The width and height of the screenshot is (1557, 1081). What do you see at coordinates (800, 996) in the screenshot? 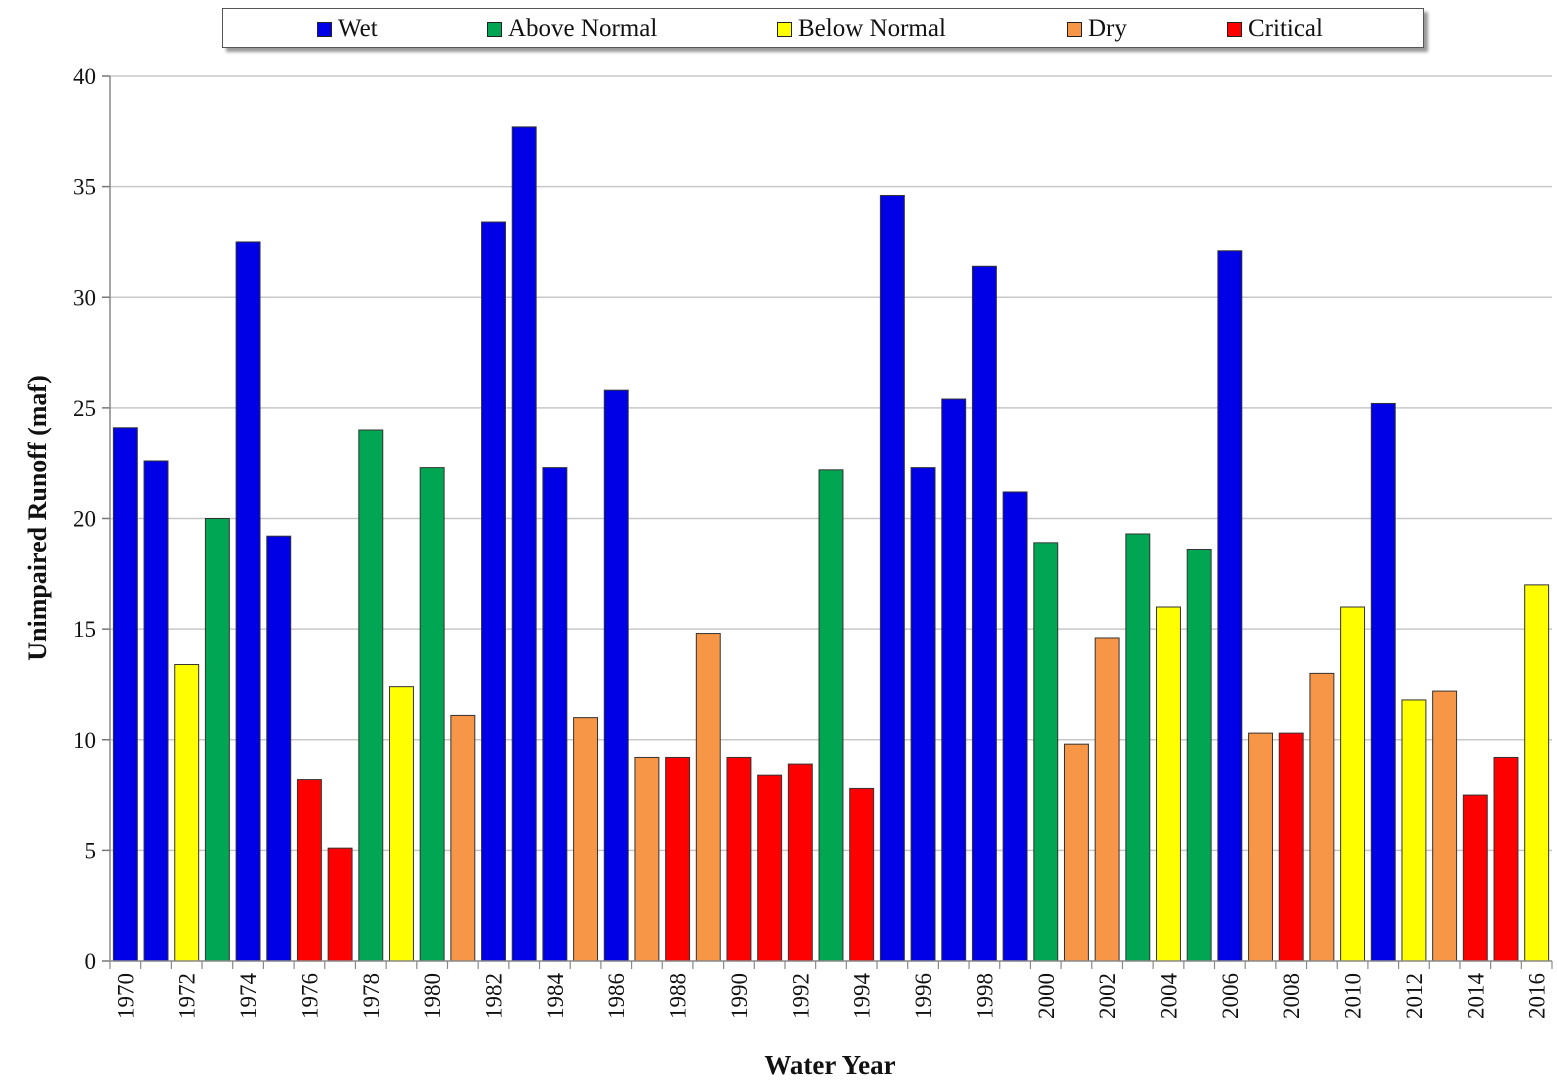
I see `x-tick-label: 1992` at bounding box center [800, 996].